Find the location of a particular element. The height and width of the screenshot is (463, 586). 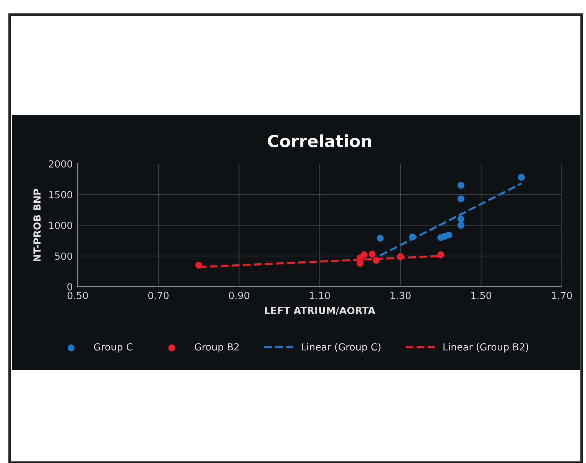

chart-title: Correlation is located at coordinates (320, 141).